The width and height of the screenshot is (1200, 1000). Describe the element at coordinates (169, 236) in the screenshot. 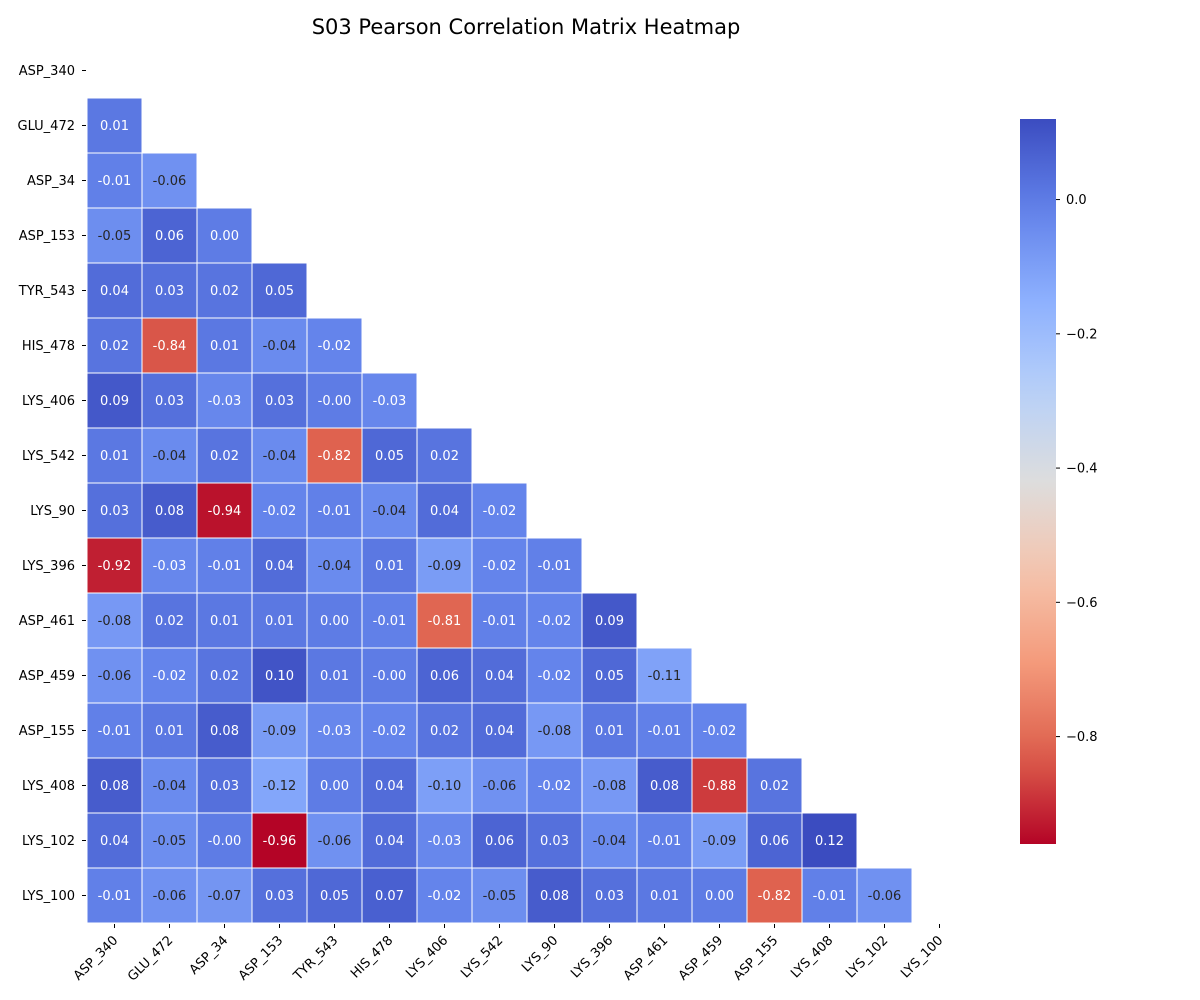

I see `cell-value-label: 0.06` at that location.